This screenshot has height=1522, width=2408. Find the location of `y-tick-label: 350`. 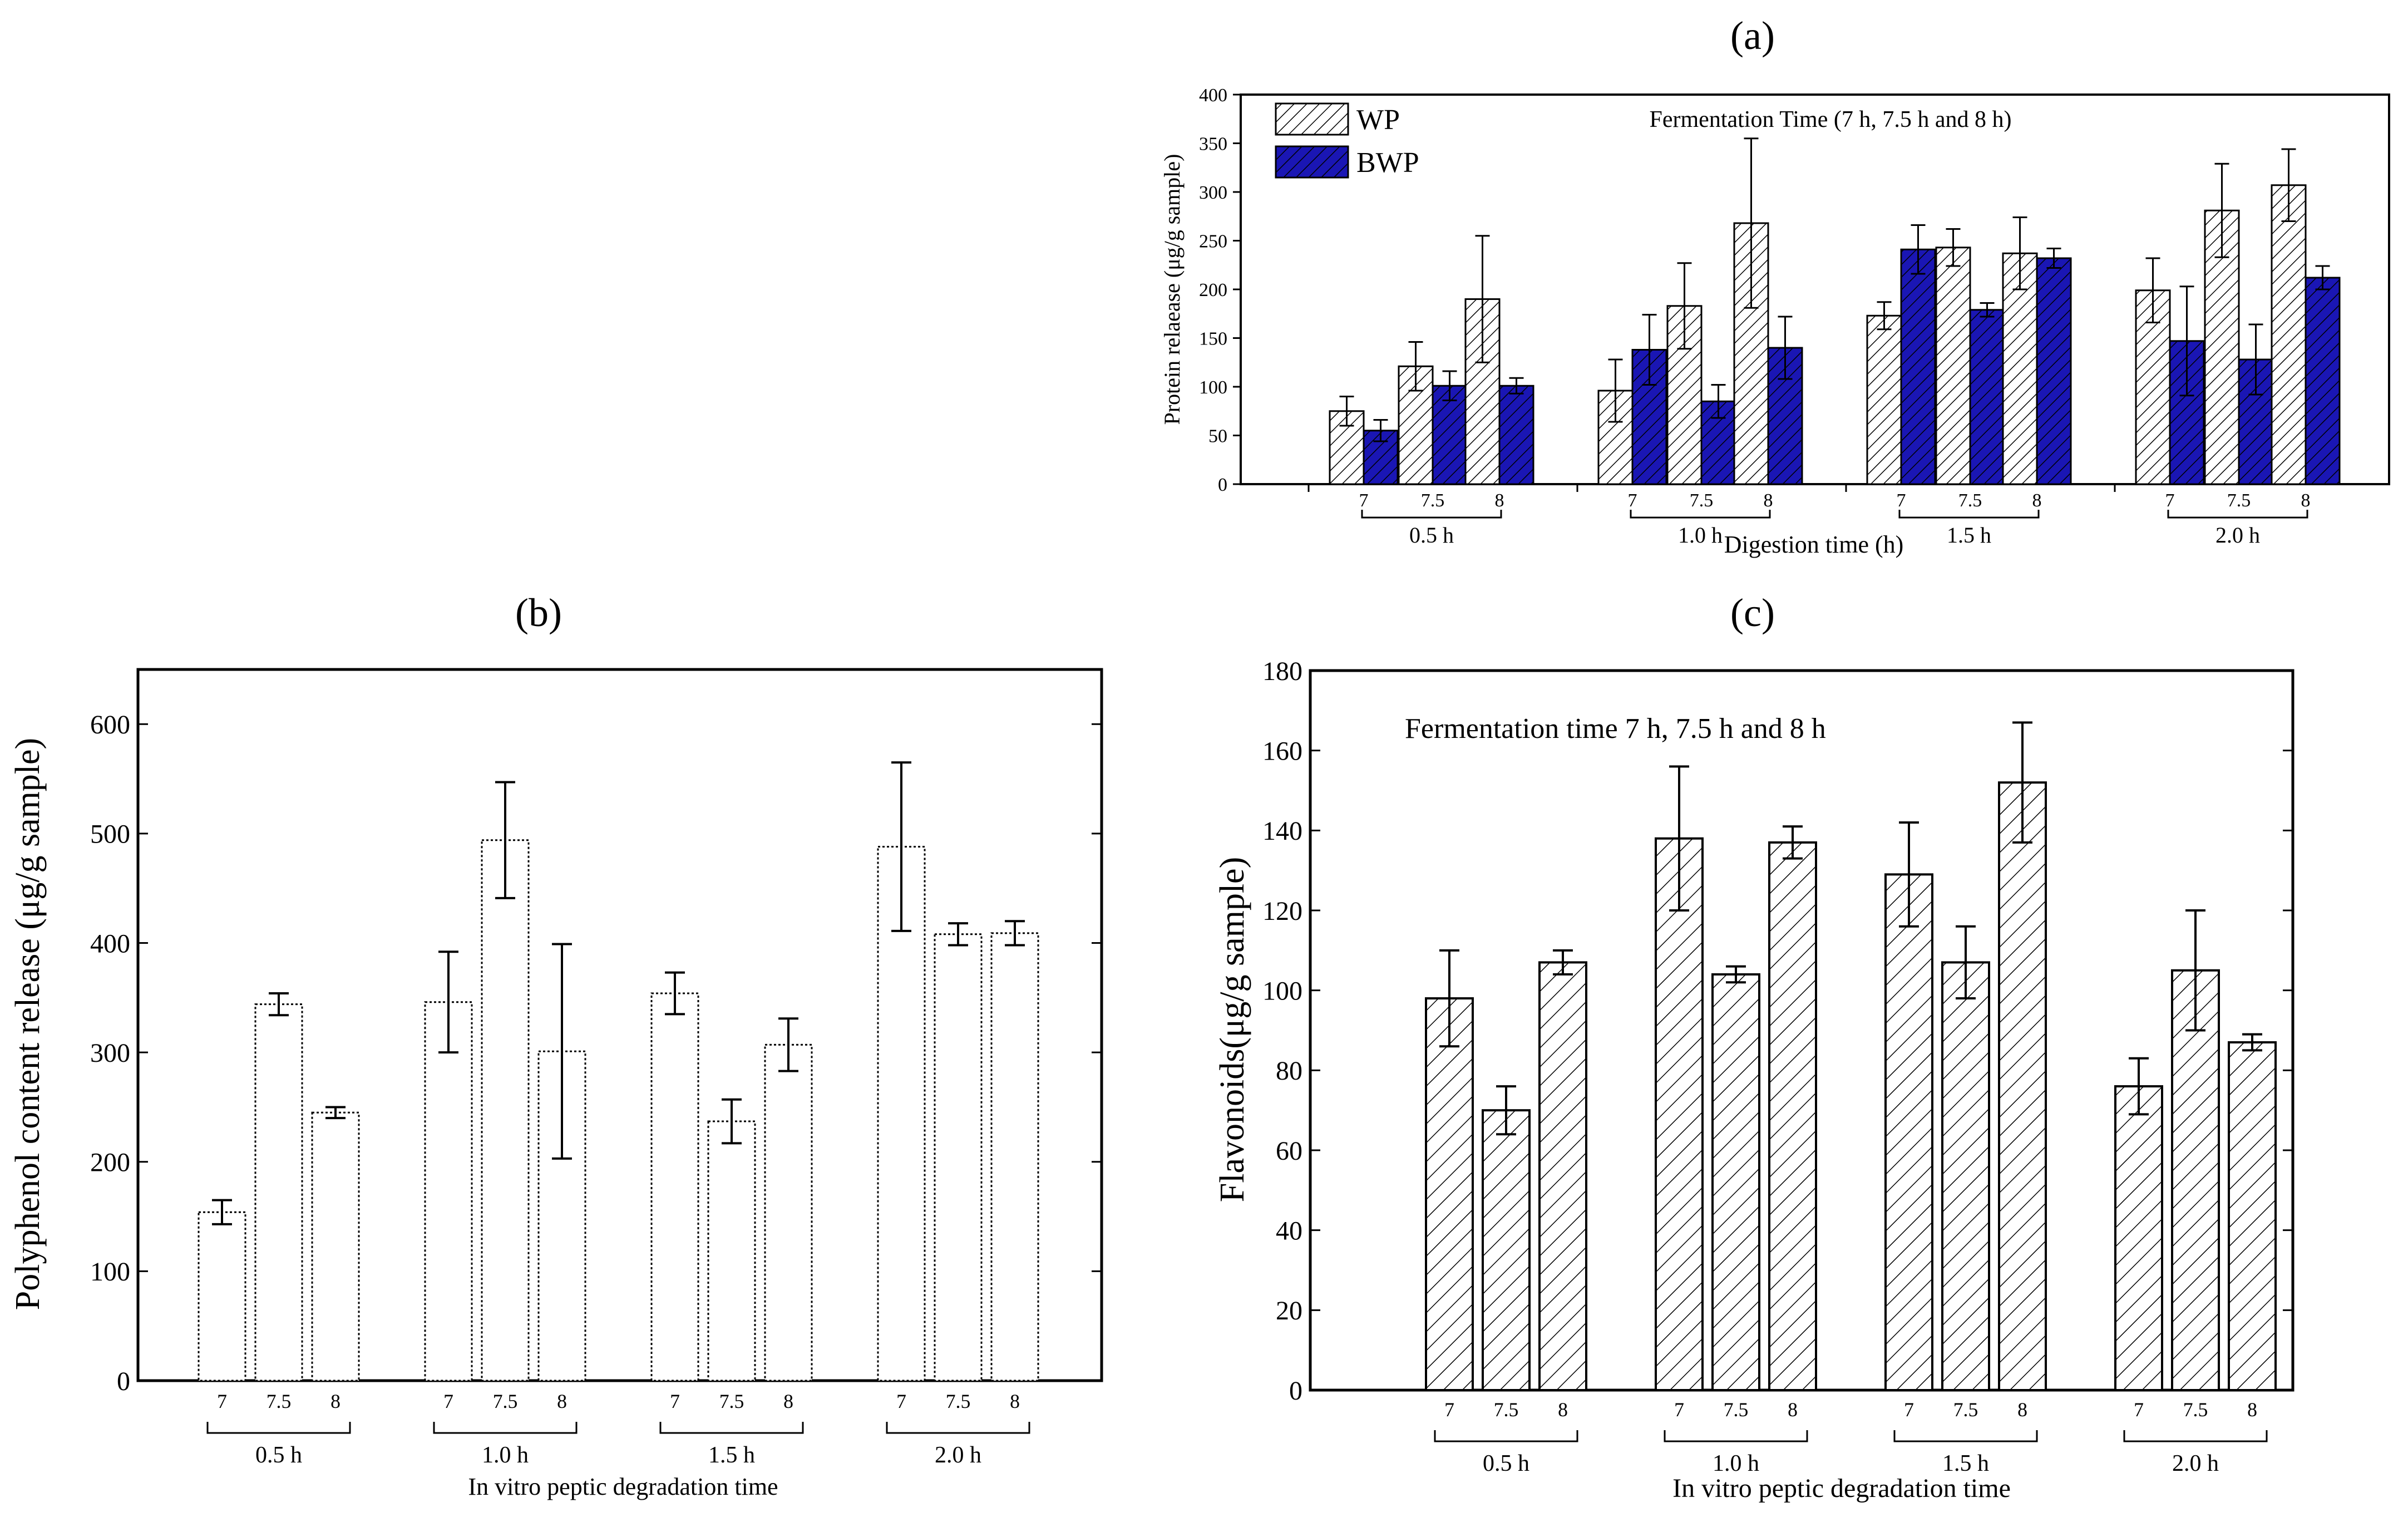

y-tick-label: 350 is located at coordinates (1213, 144).